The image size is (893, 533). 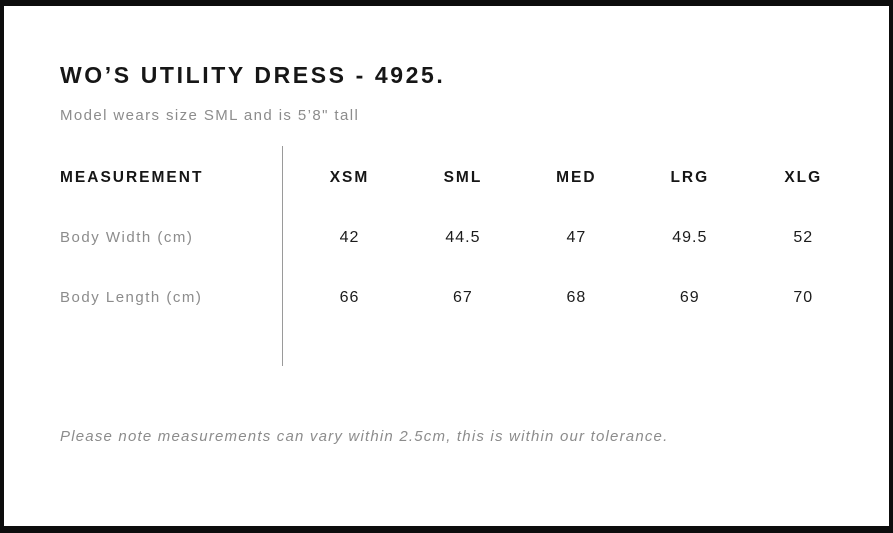 I want to click on body-width-xsm: 42, so click(x=349, y=237).